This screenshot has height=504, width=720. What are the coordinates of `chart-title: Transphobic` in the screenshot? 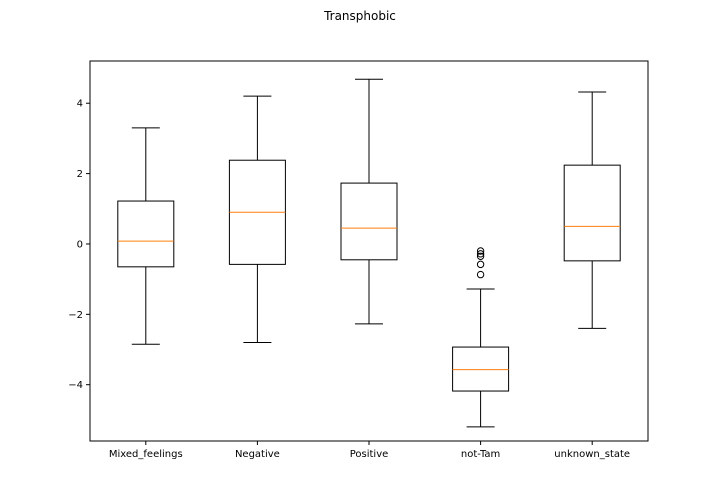 It's located at (359, 16).